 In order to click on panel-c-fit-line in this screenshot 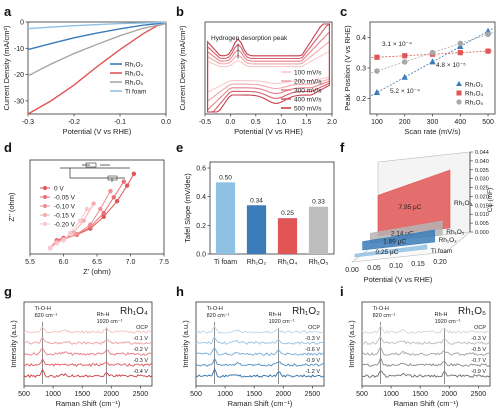, I will do `click(432, 61)`.